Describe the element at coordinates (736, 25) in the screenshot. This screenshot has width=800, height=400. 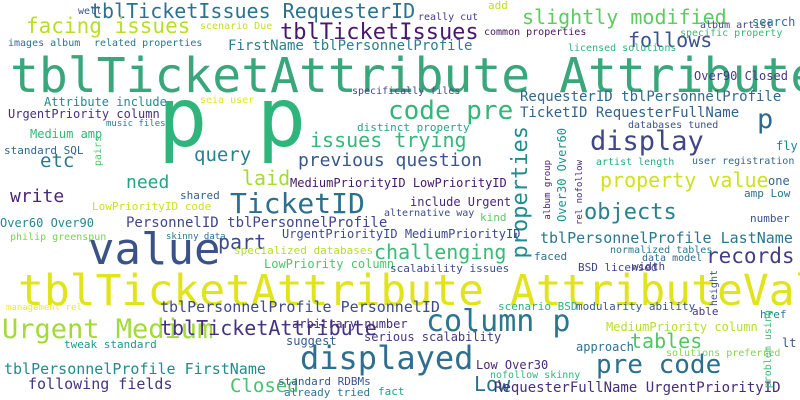
I see `word-album-artist: album artist` at that location.